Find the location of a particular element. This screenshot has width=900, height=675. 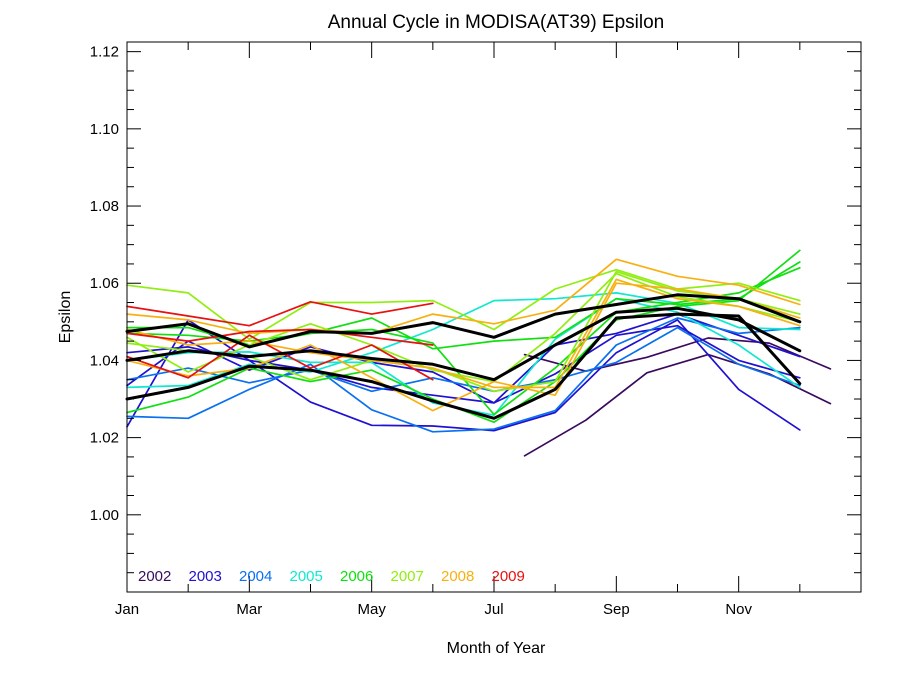

x-tick-label: May is located at coordinates (371, 609).